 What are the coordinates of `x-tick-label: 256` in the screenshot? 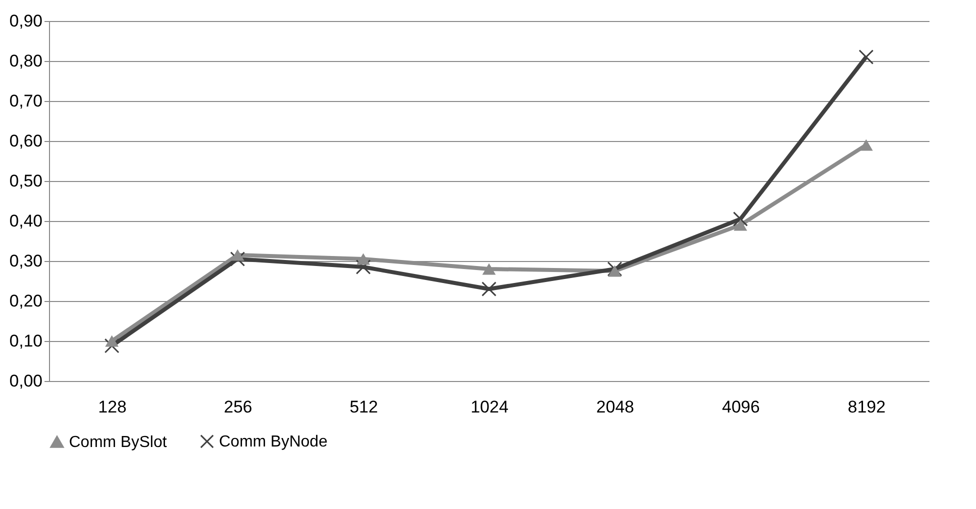 It's located at (238, 407).